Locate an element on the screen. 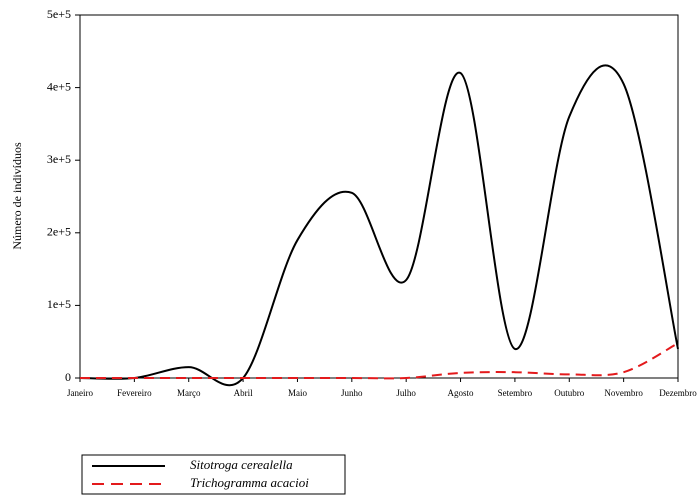 The height and width of the screenshot is (495, 699). x-tick-label: Maio is located at coordinates (297, 393).